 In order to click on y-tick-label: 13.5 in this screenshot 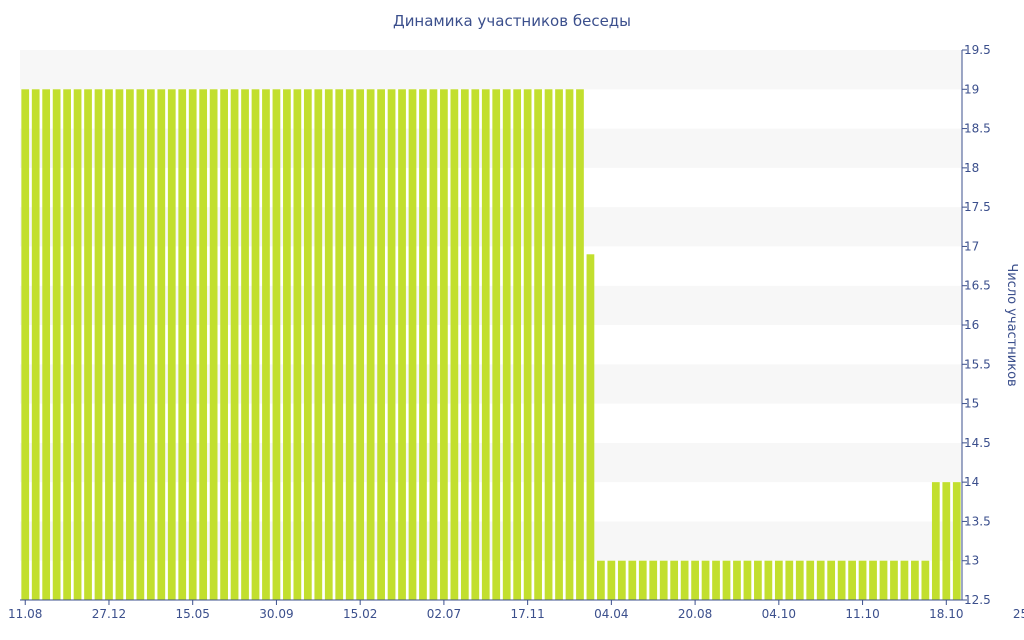, I will do `click(977, 521)`.